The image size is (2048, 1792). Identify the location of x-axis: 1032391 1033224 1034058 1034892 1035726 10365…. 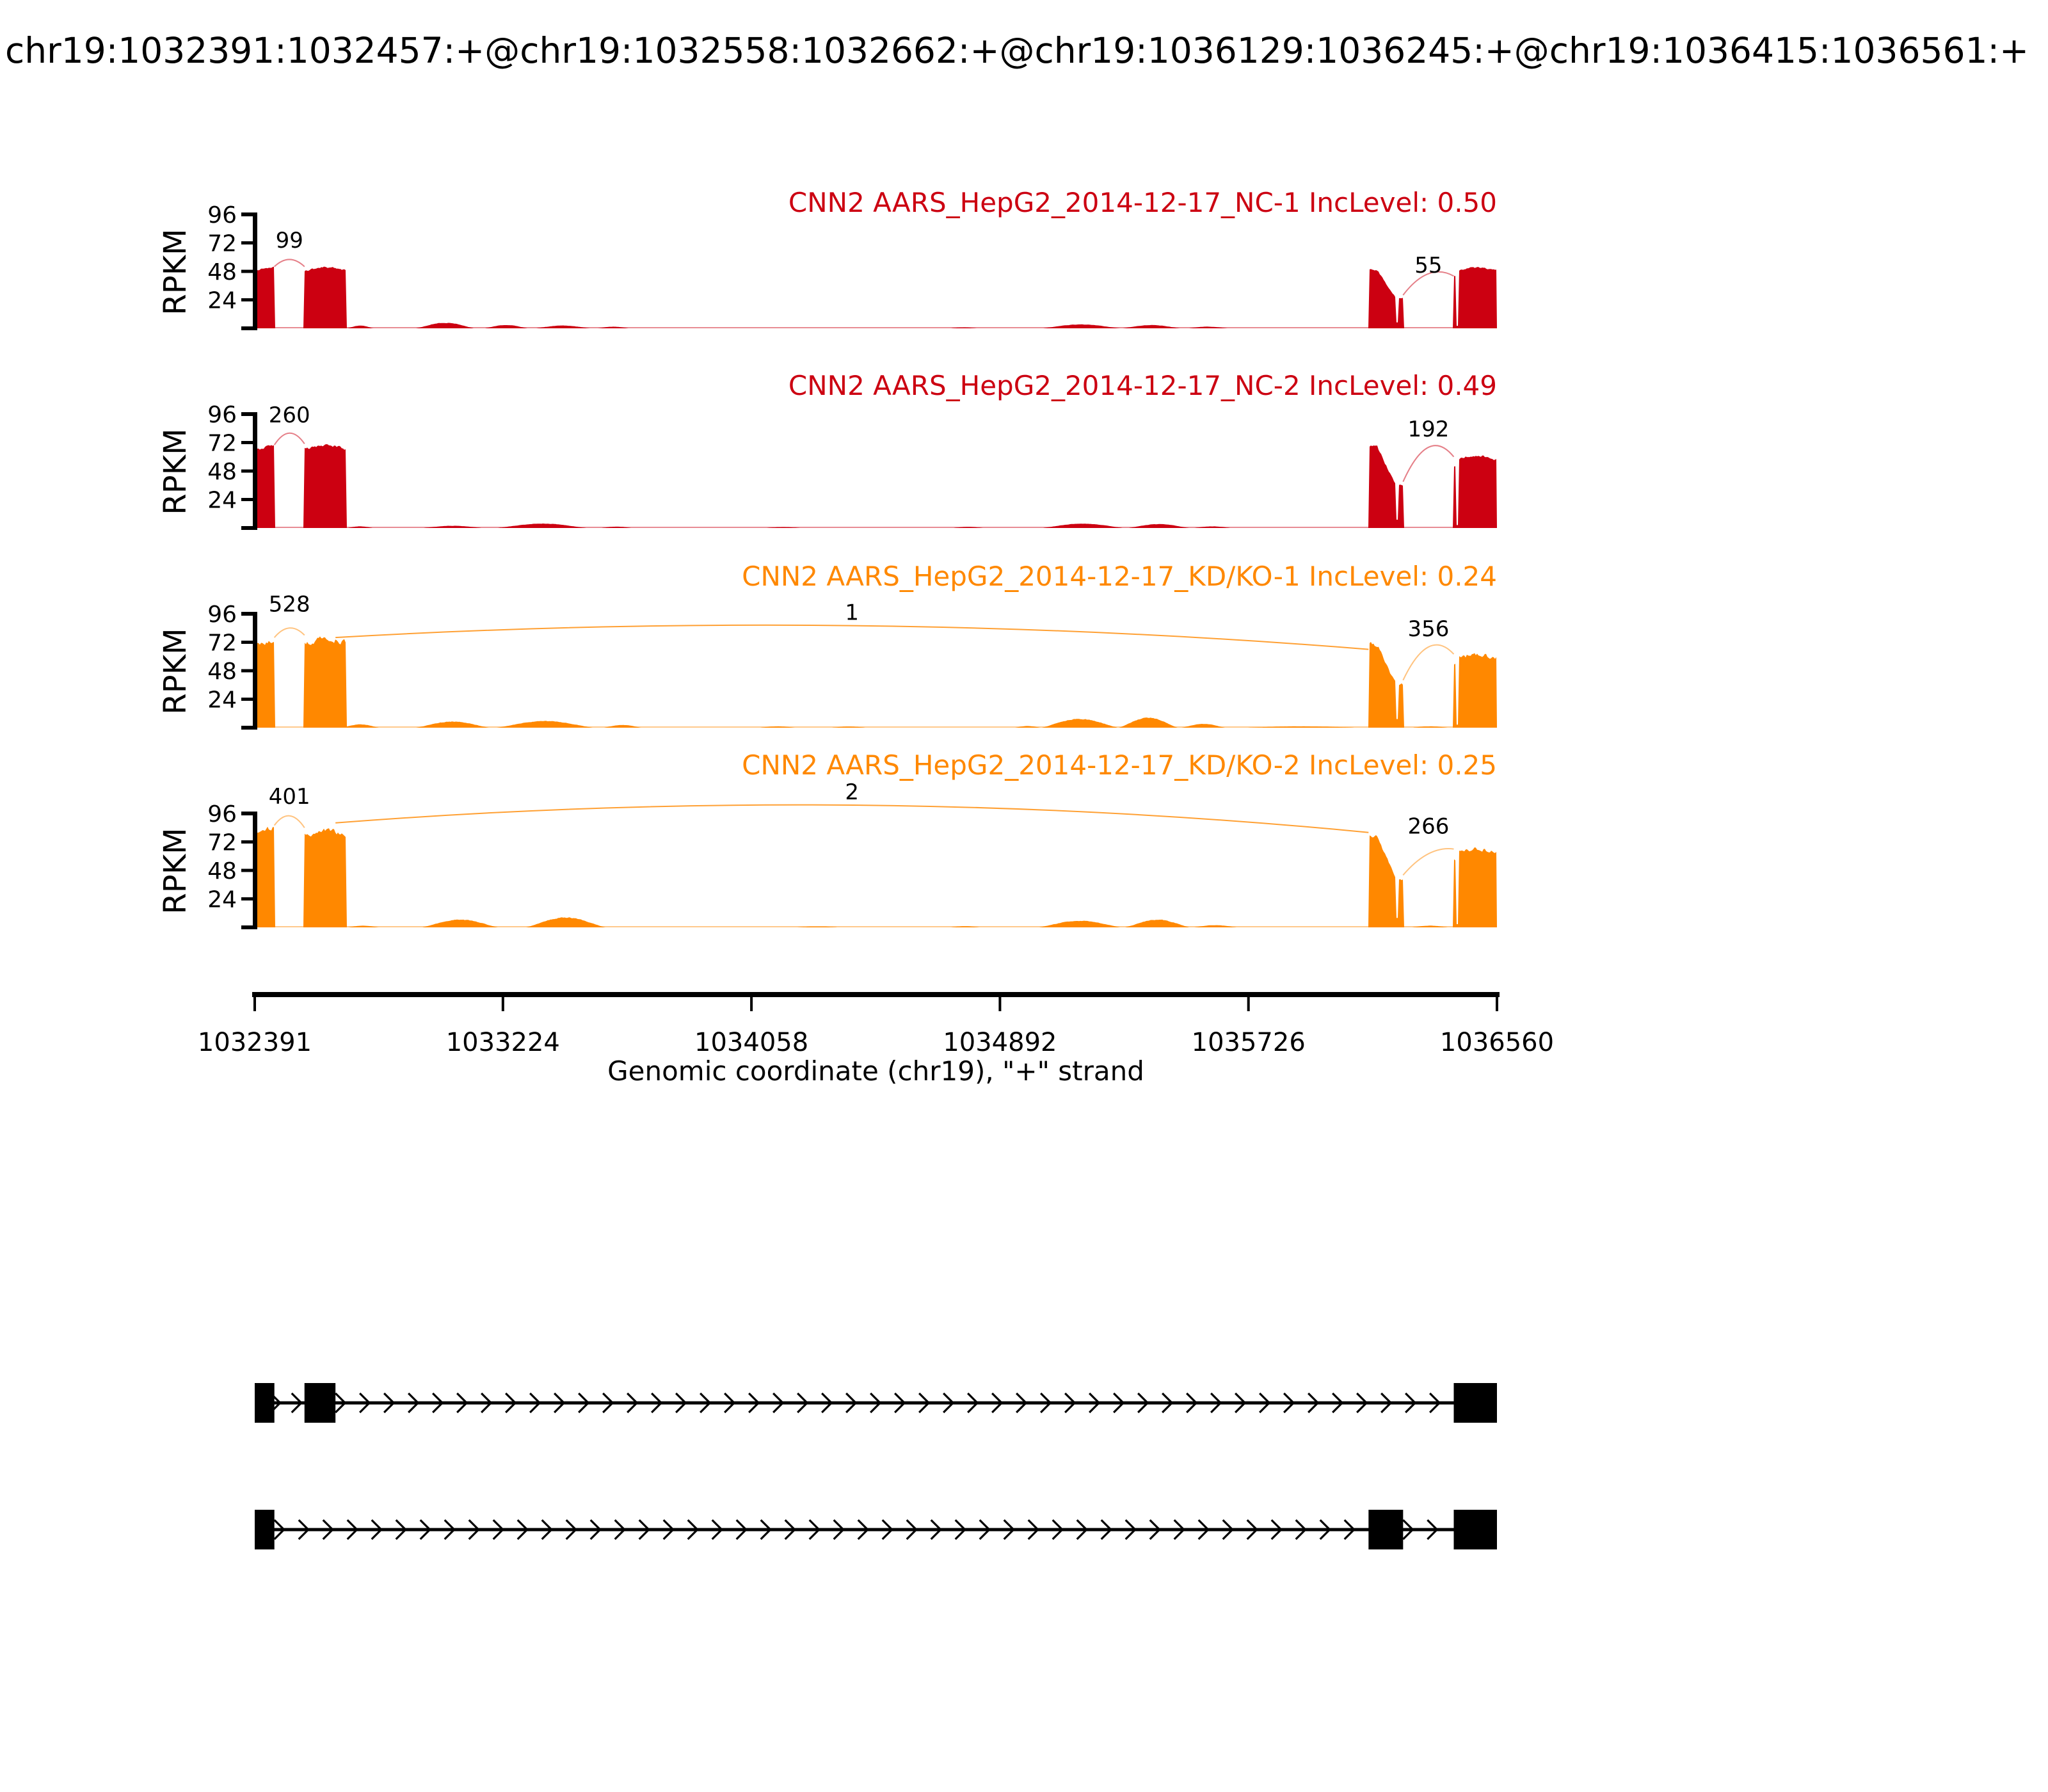
(876, 1039).